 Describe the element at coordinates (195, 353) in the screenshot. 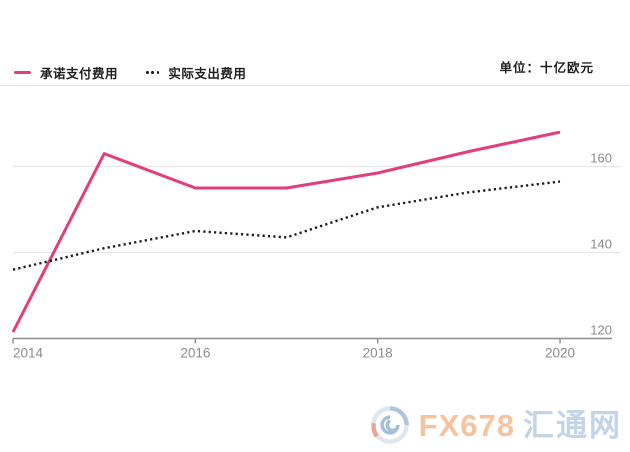

I see `x-tick-label-2016: 2016` at that location.